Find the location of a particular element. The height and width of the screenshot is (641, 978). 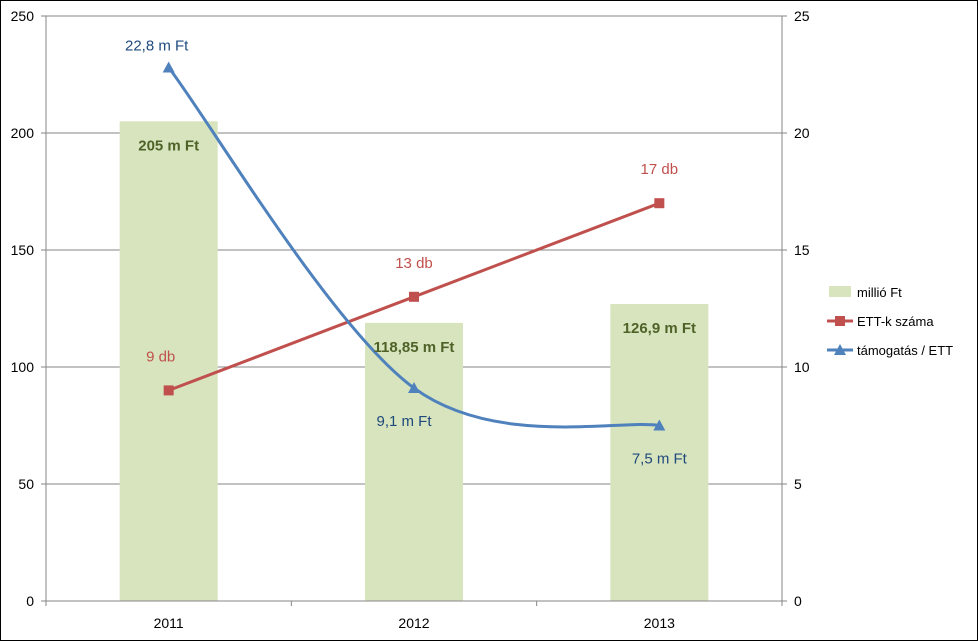

x-tick-label: 2011 is located at coordinates (169, 623).